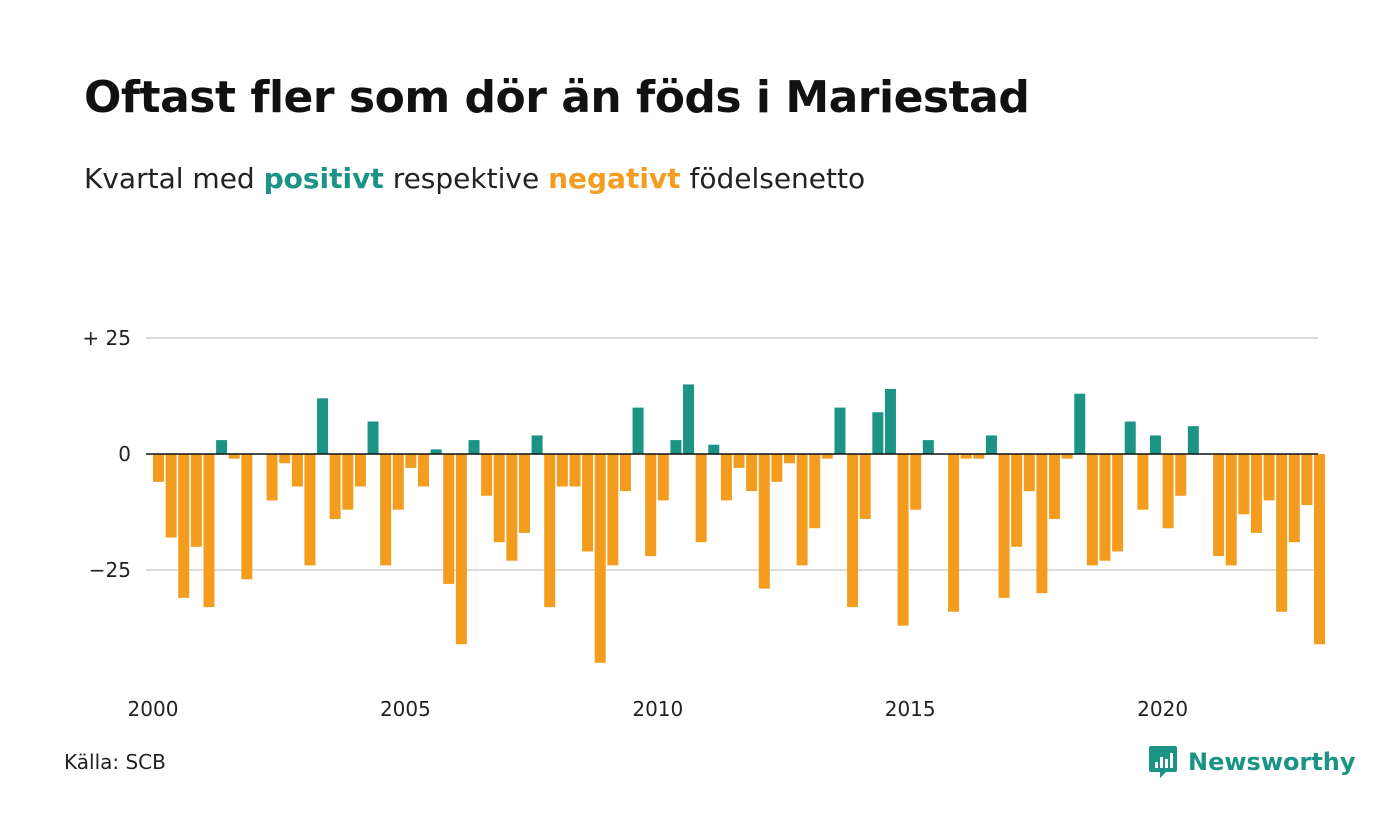 The image size is (1400, 840). I want to click on x-tick-label: 2000, so click(153, 709).